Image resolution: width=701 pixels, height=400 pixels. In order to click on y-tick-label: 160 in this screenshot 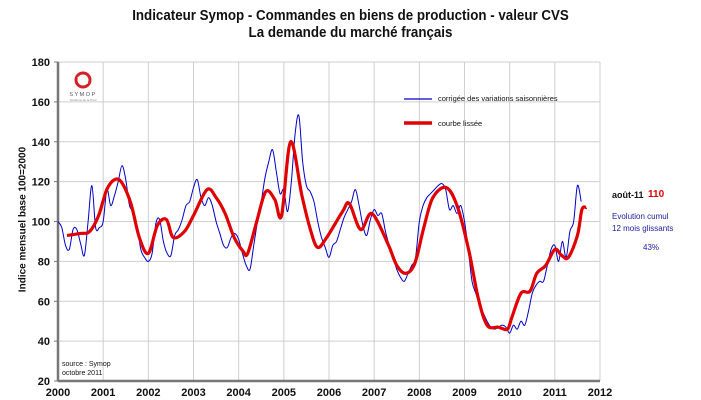, I will do `click(41, 103)`.